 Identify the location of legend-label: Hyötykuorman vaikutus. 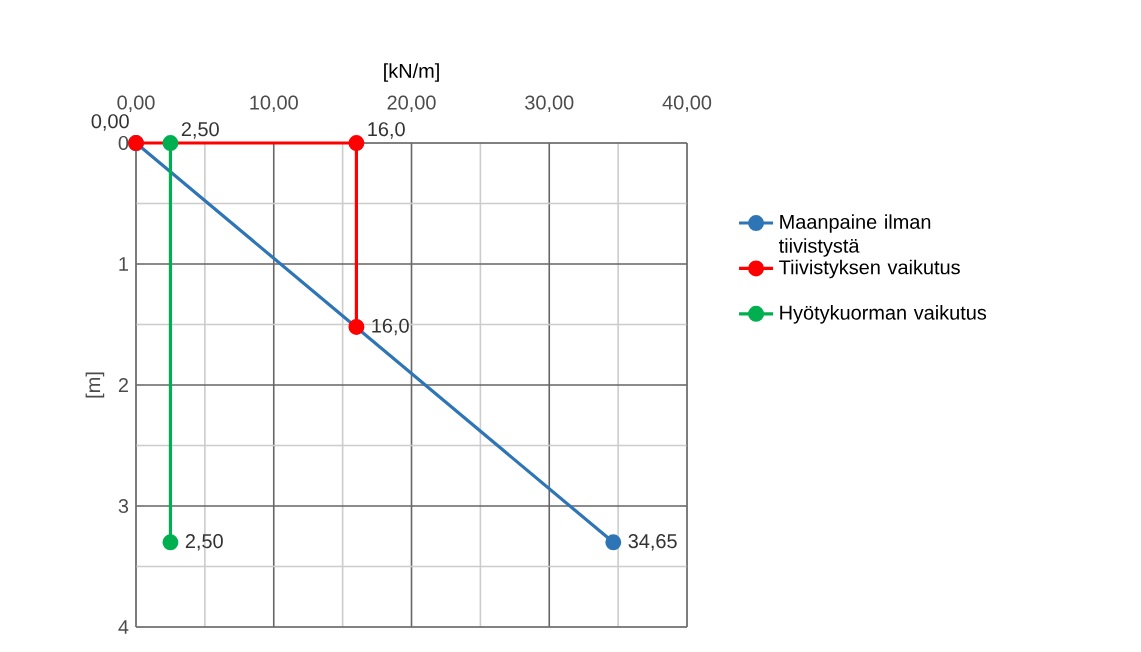
(883, 314).